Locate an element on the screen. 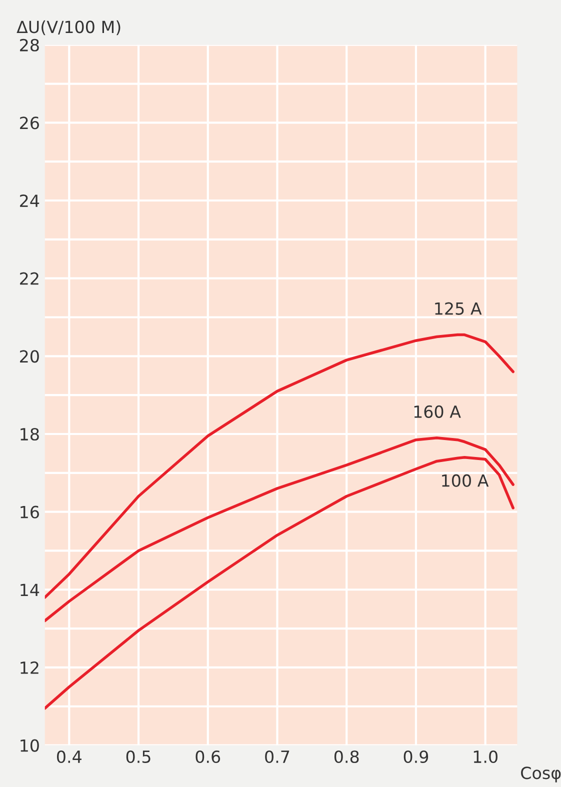 This screenshot has height=787, width=561. y-tick-label: 10 is located at coordinates (29, 745).